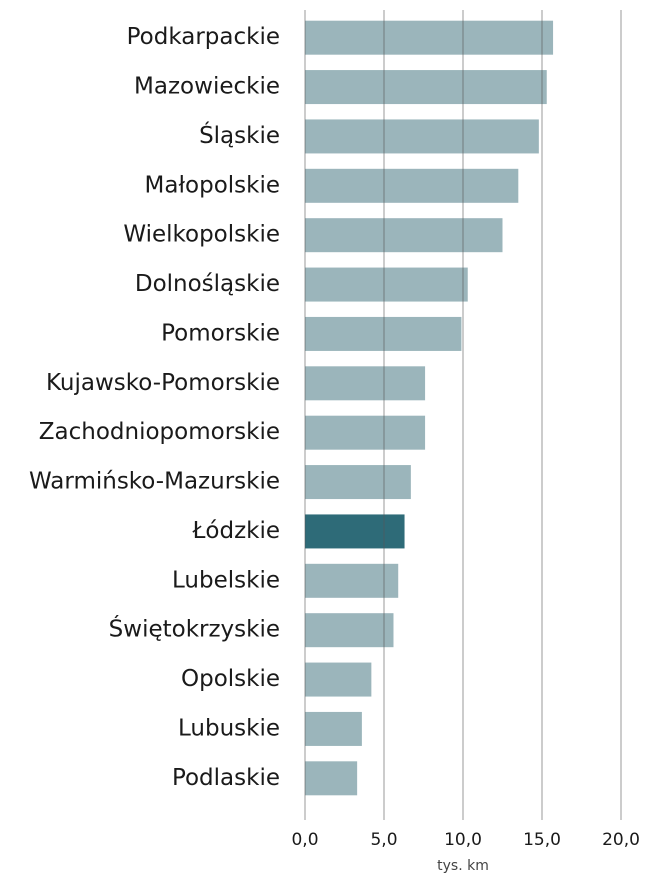 Image resolution: width=646 pixels, height=874 pixels. I want to click on y-tick-label: Lubelskie, so click(226, 580).